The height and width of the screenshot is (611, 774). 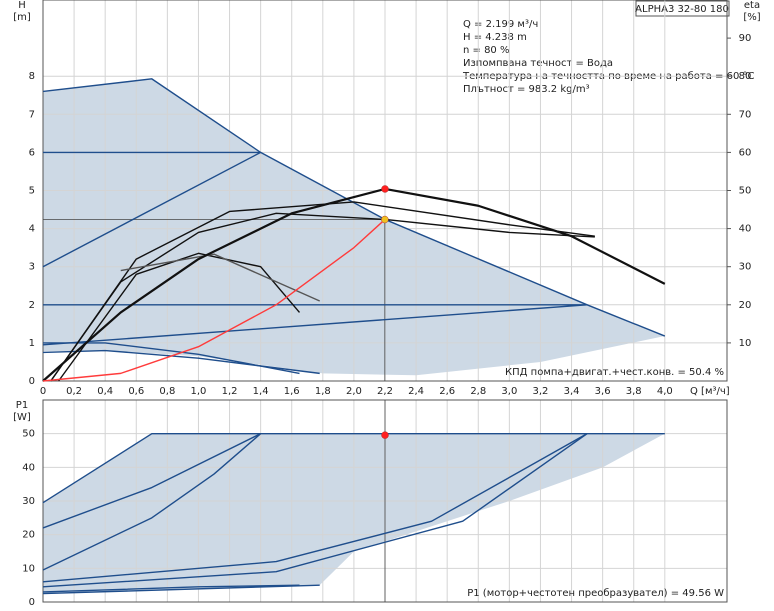 What do you see at coordinates (167, 391) in the screenshot?
I see `x-tick-label: 0,8` at bounding box center [167, 391].